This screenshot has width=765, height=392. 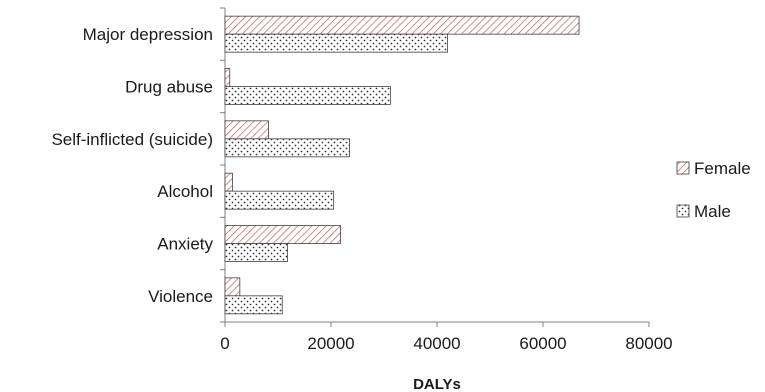 What do you see at coordinates (713, 190) in the screenshot?
I see `legend: Female Male` at bounding box center [713, 190].